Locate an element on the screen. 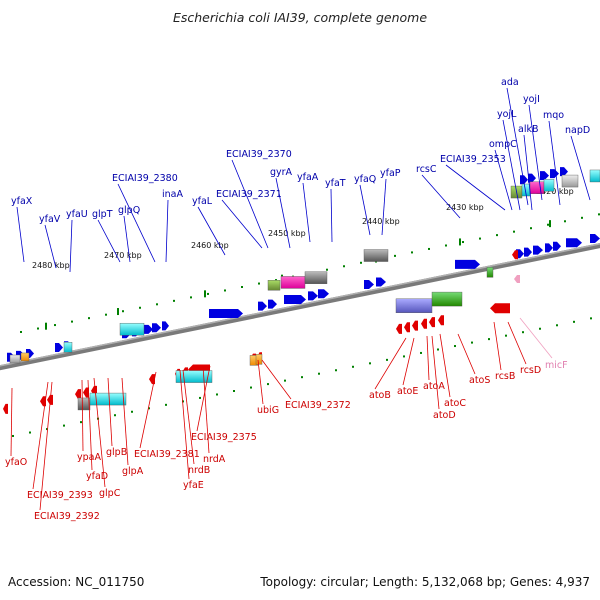 This screenshot has height=600, width=600. gene-label-glpQ: glpQ is located at coordinates (129, 210).